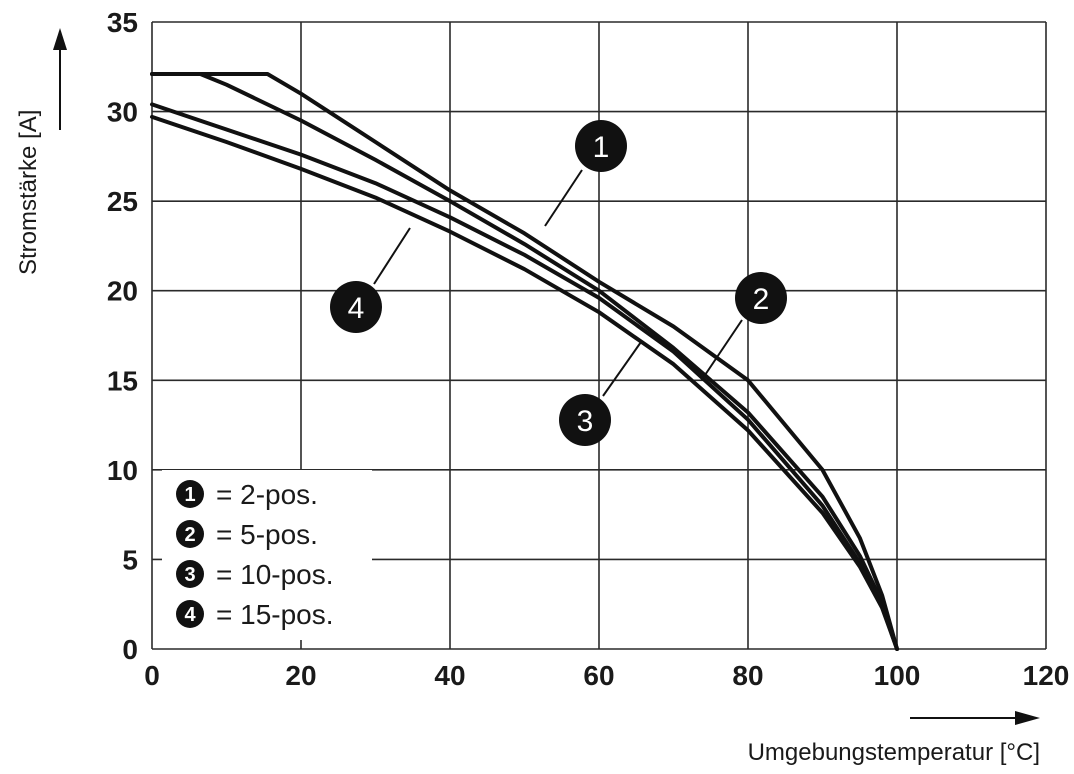 This screenshot has width=1074, height=774. Describe the element at coordinates (122, 22) in the screenshot. I see `y-tick-label: 35` at that location.